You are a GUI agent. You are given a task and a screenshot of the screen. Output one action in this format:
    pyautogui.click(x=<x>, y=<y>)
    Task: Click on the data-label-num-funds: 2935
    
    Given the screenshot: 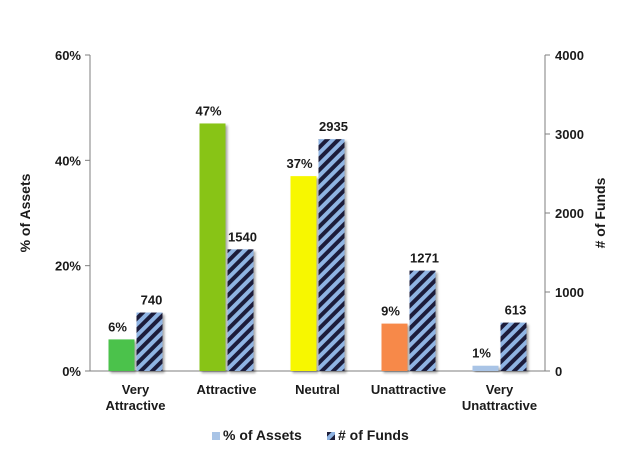 What is the action you would take?
    pyautogui.click(x=333, y=126)
    